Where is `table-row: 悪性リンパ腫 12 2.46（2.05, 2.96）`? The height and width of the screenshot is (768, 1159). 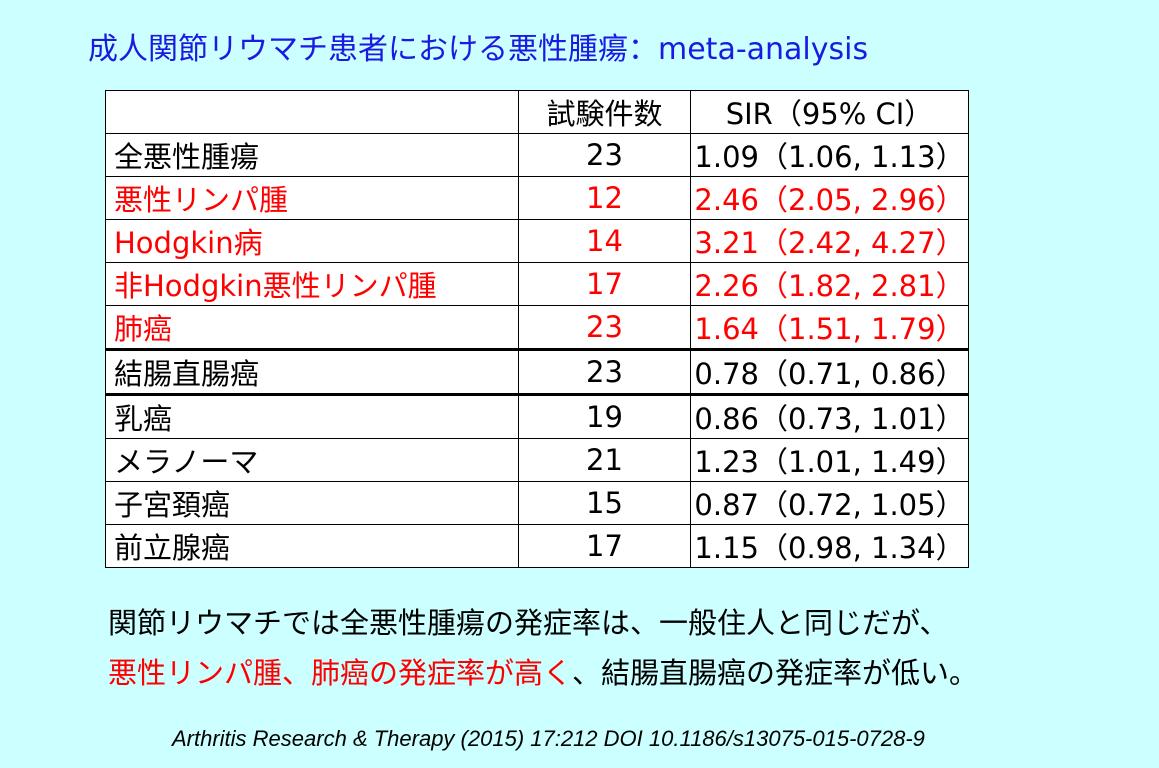 table-row: 悪性リンパ腫 12 2.46（2.05, 2.96） is located at coordinates (537, 198).